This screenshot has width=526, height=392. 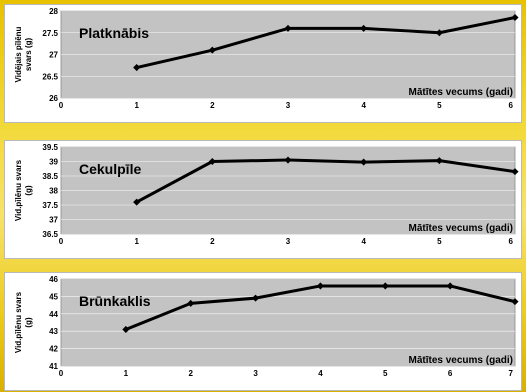 I want to click on y-tick-label: 37, so click(x=53, y=220).